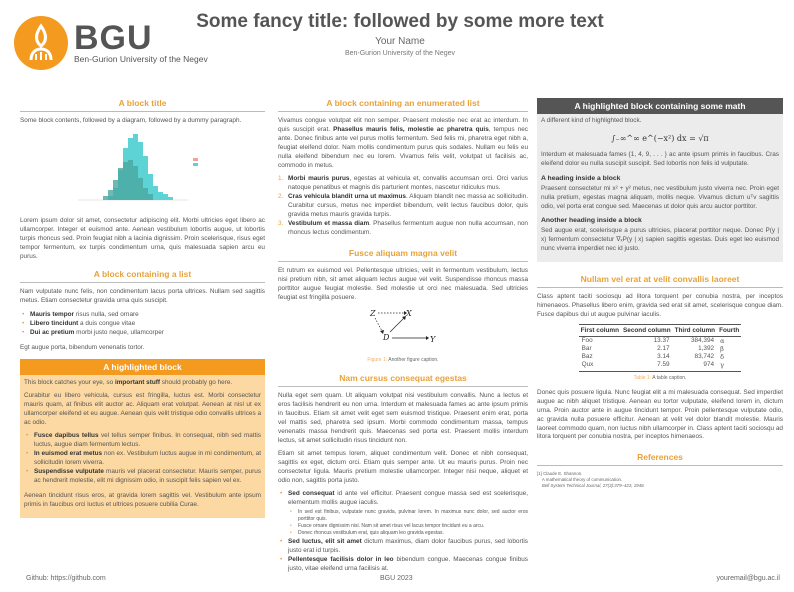 The width and height of the screenshot is (794, 592). Describe the element at coordinates (400, 41) in the screenshot. I see `author: Your Name` at that location.